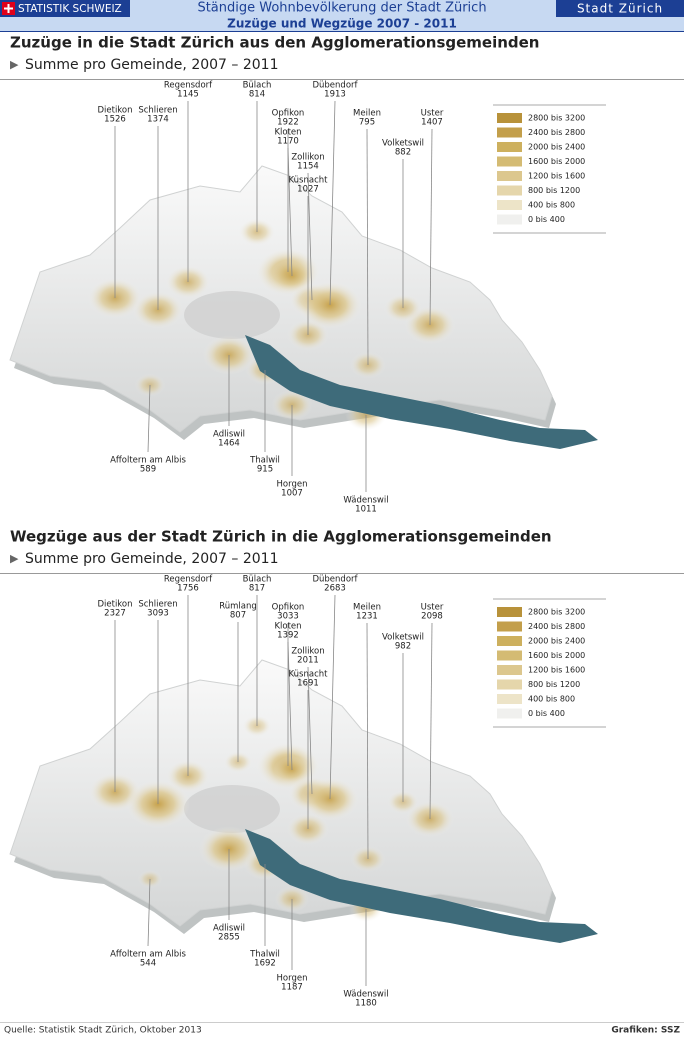  What do you see at coordinates (307, 652) in the screenshot?
I see `place-name: Zollikon` at bounding box center [307, 652].